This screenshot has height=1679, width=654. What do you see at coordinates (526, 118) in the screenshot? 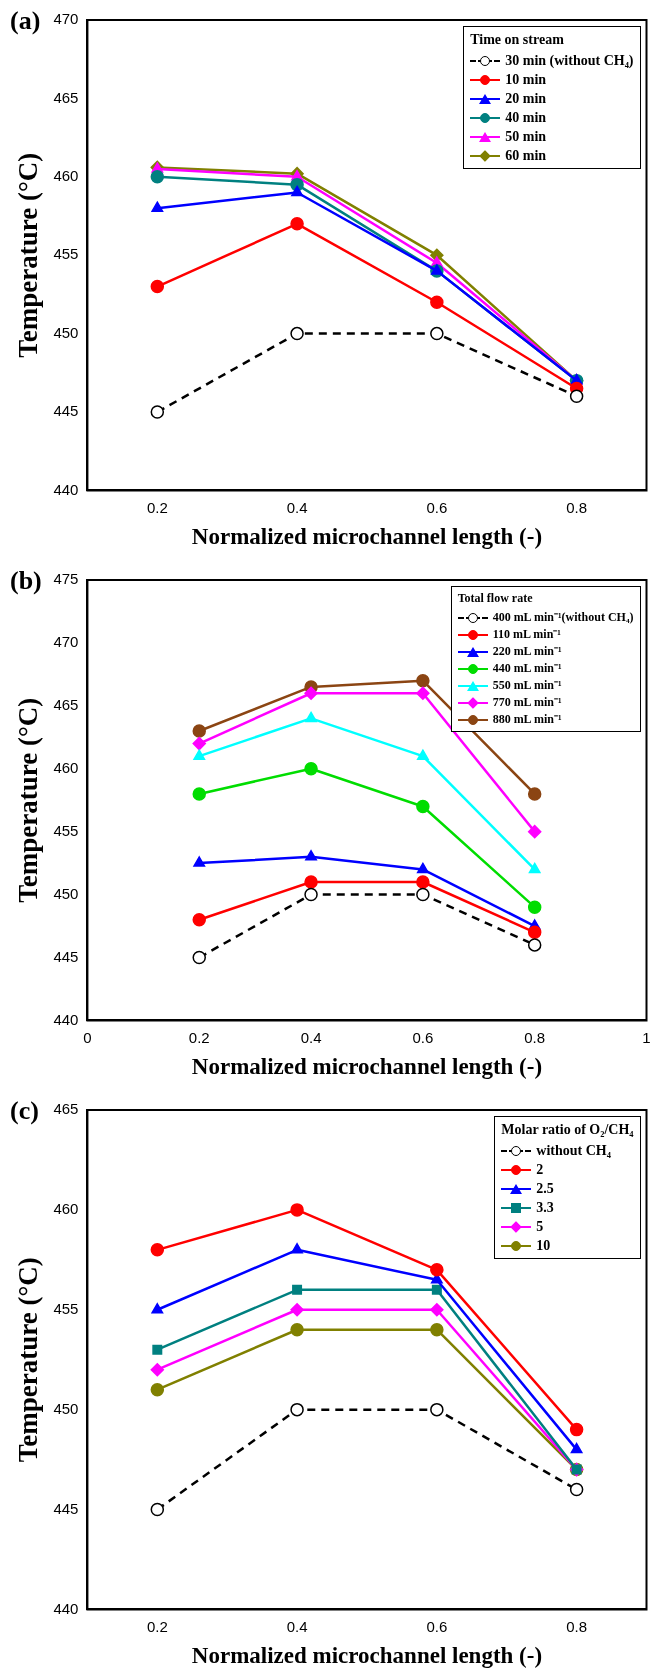
I see `legend-label: 40 min` at bounding box center [526, 118].